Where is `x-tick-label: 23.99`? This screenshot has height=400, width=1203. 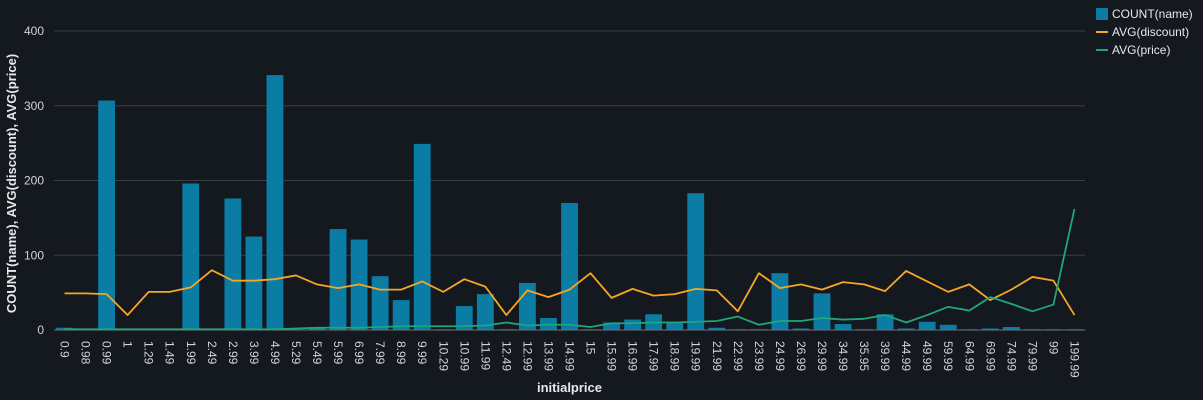 x-tick-label: 23.99 is located at coordinates (759, 356).